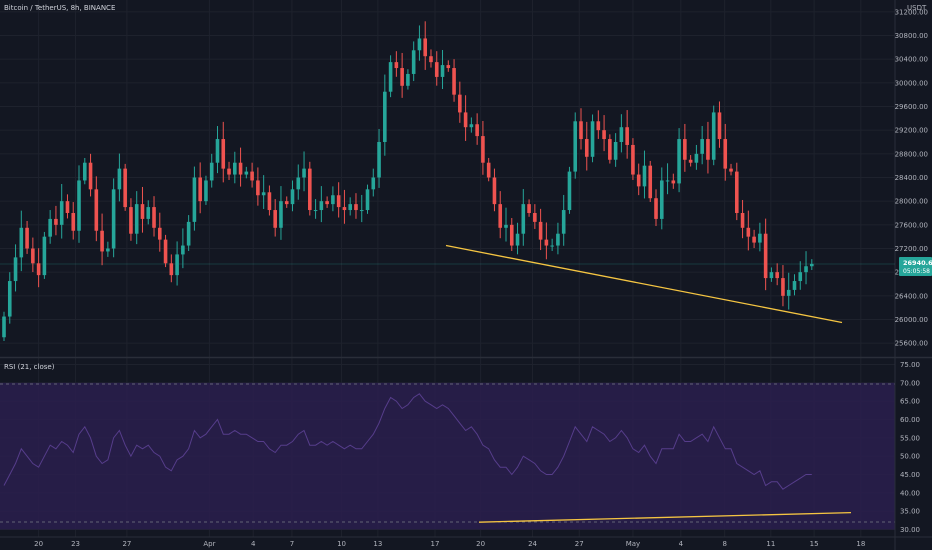 The width and height of the screenshot is (932, 550). What do you see at coordinates (480, 544) in the screenshot?
I see `time-tick-label: 20` at bounding box center [480, 544].